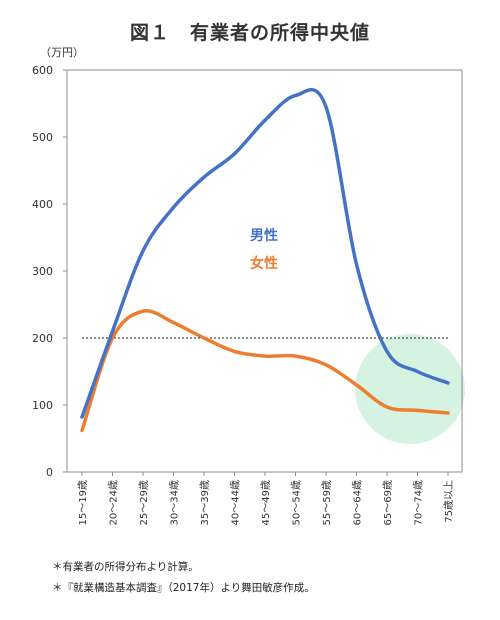  What do you see at coordinates (114, 502) in the screenshot?
I see `x-tick-label: 20～24歳` at bounding box center [114, 502].